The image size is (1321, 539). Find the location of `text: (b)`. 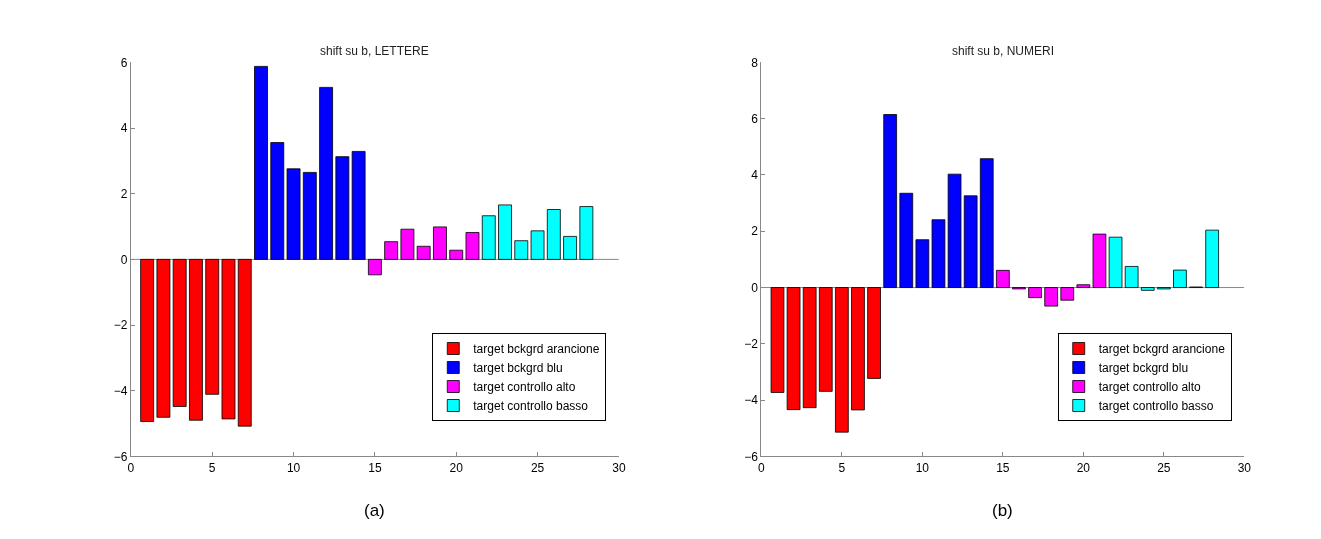

text: (b) is located at coordinates (1002, 510).